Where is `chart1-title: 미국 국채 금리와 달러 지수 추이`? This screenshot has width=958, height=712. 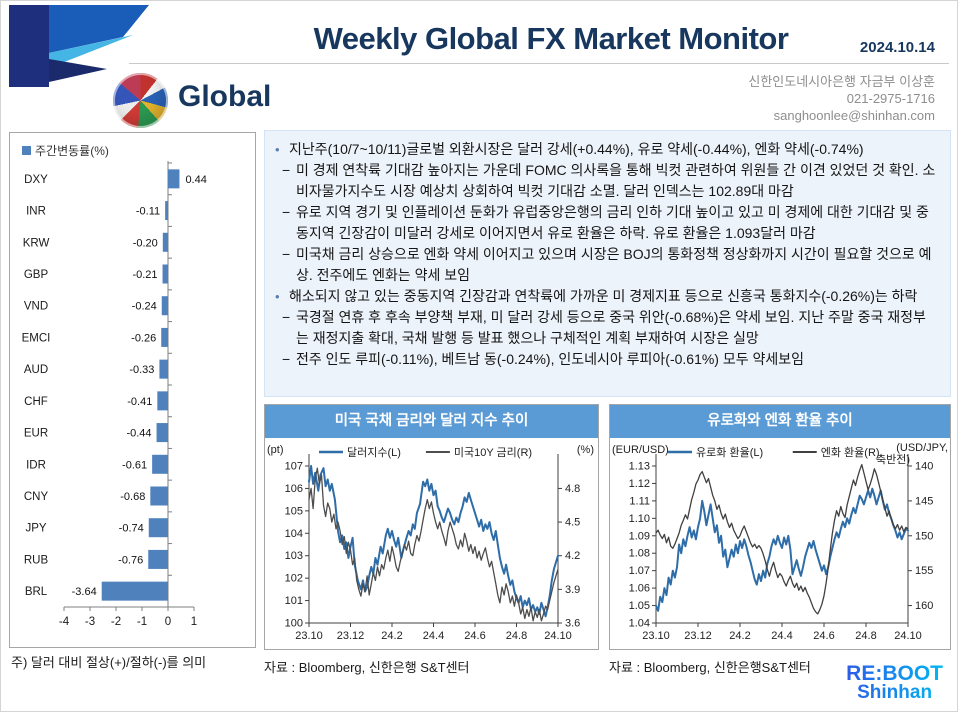 chart1-title: 미국 국채 금리와 달러 지수 추이 is located at coordinates (431, 421).